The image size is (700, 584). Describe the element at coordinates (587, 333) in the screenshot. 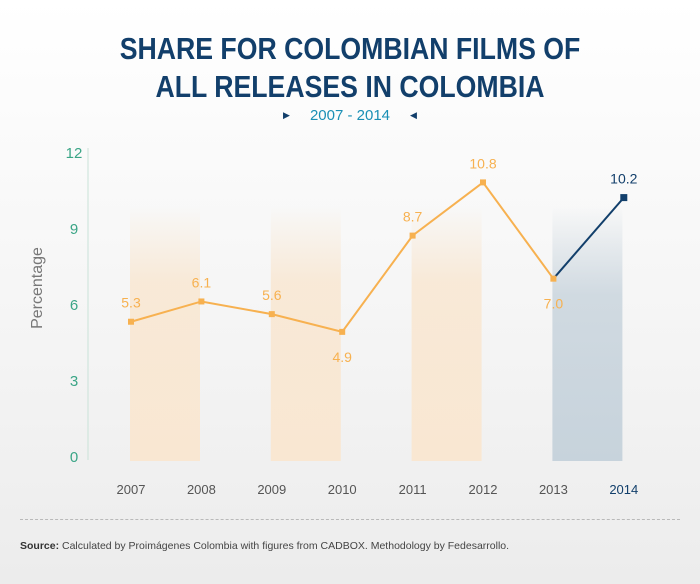

I see `band-2013` at that location.